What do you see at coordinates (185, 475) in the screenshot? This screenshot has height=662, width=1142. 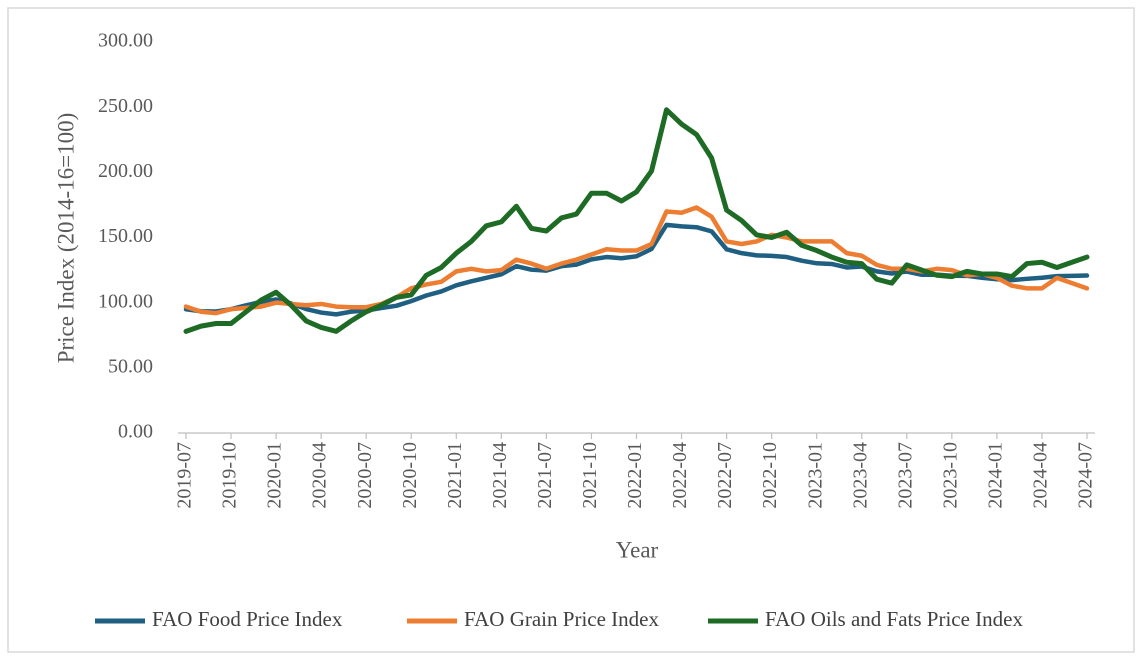 I see `x-tick-label: 2019-07` at bounding box center [185, 475].